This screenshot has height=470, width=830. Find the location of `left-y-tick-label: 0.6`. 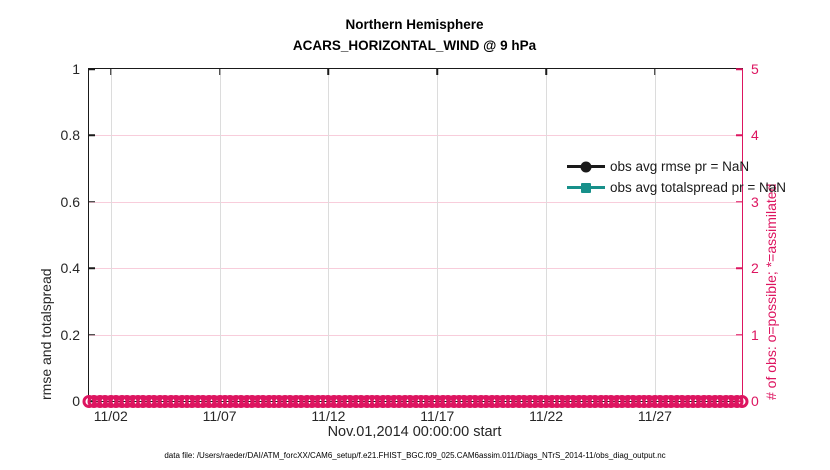

left-y-tick-label: 0.6 is located at coordinates (70, 201).